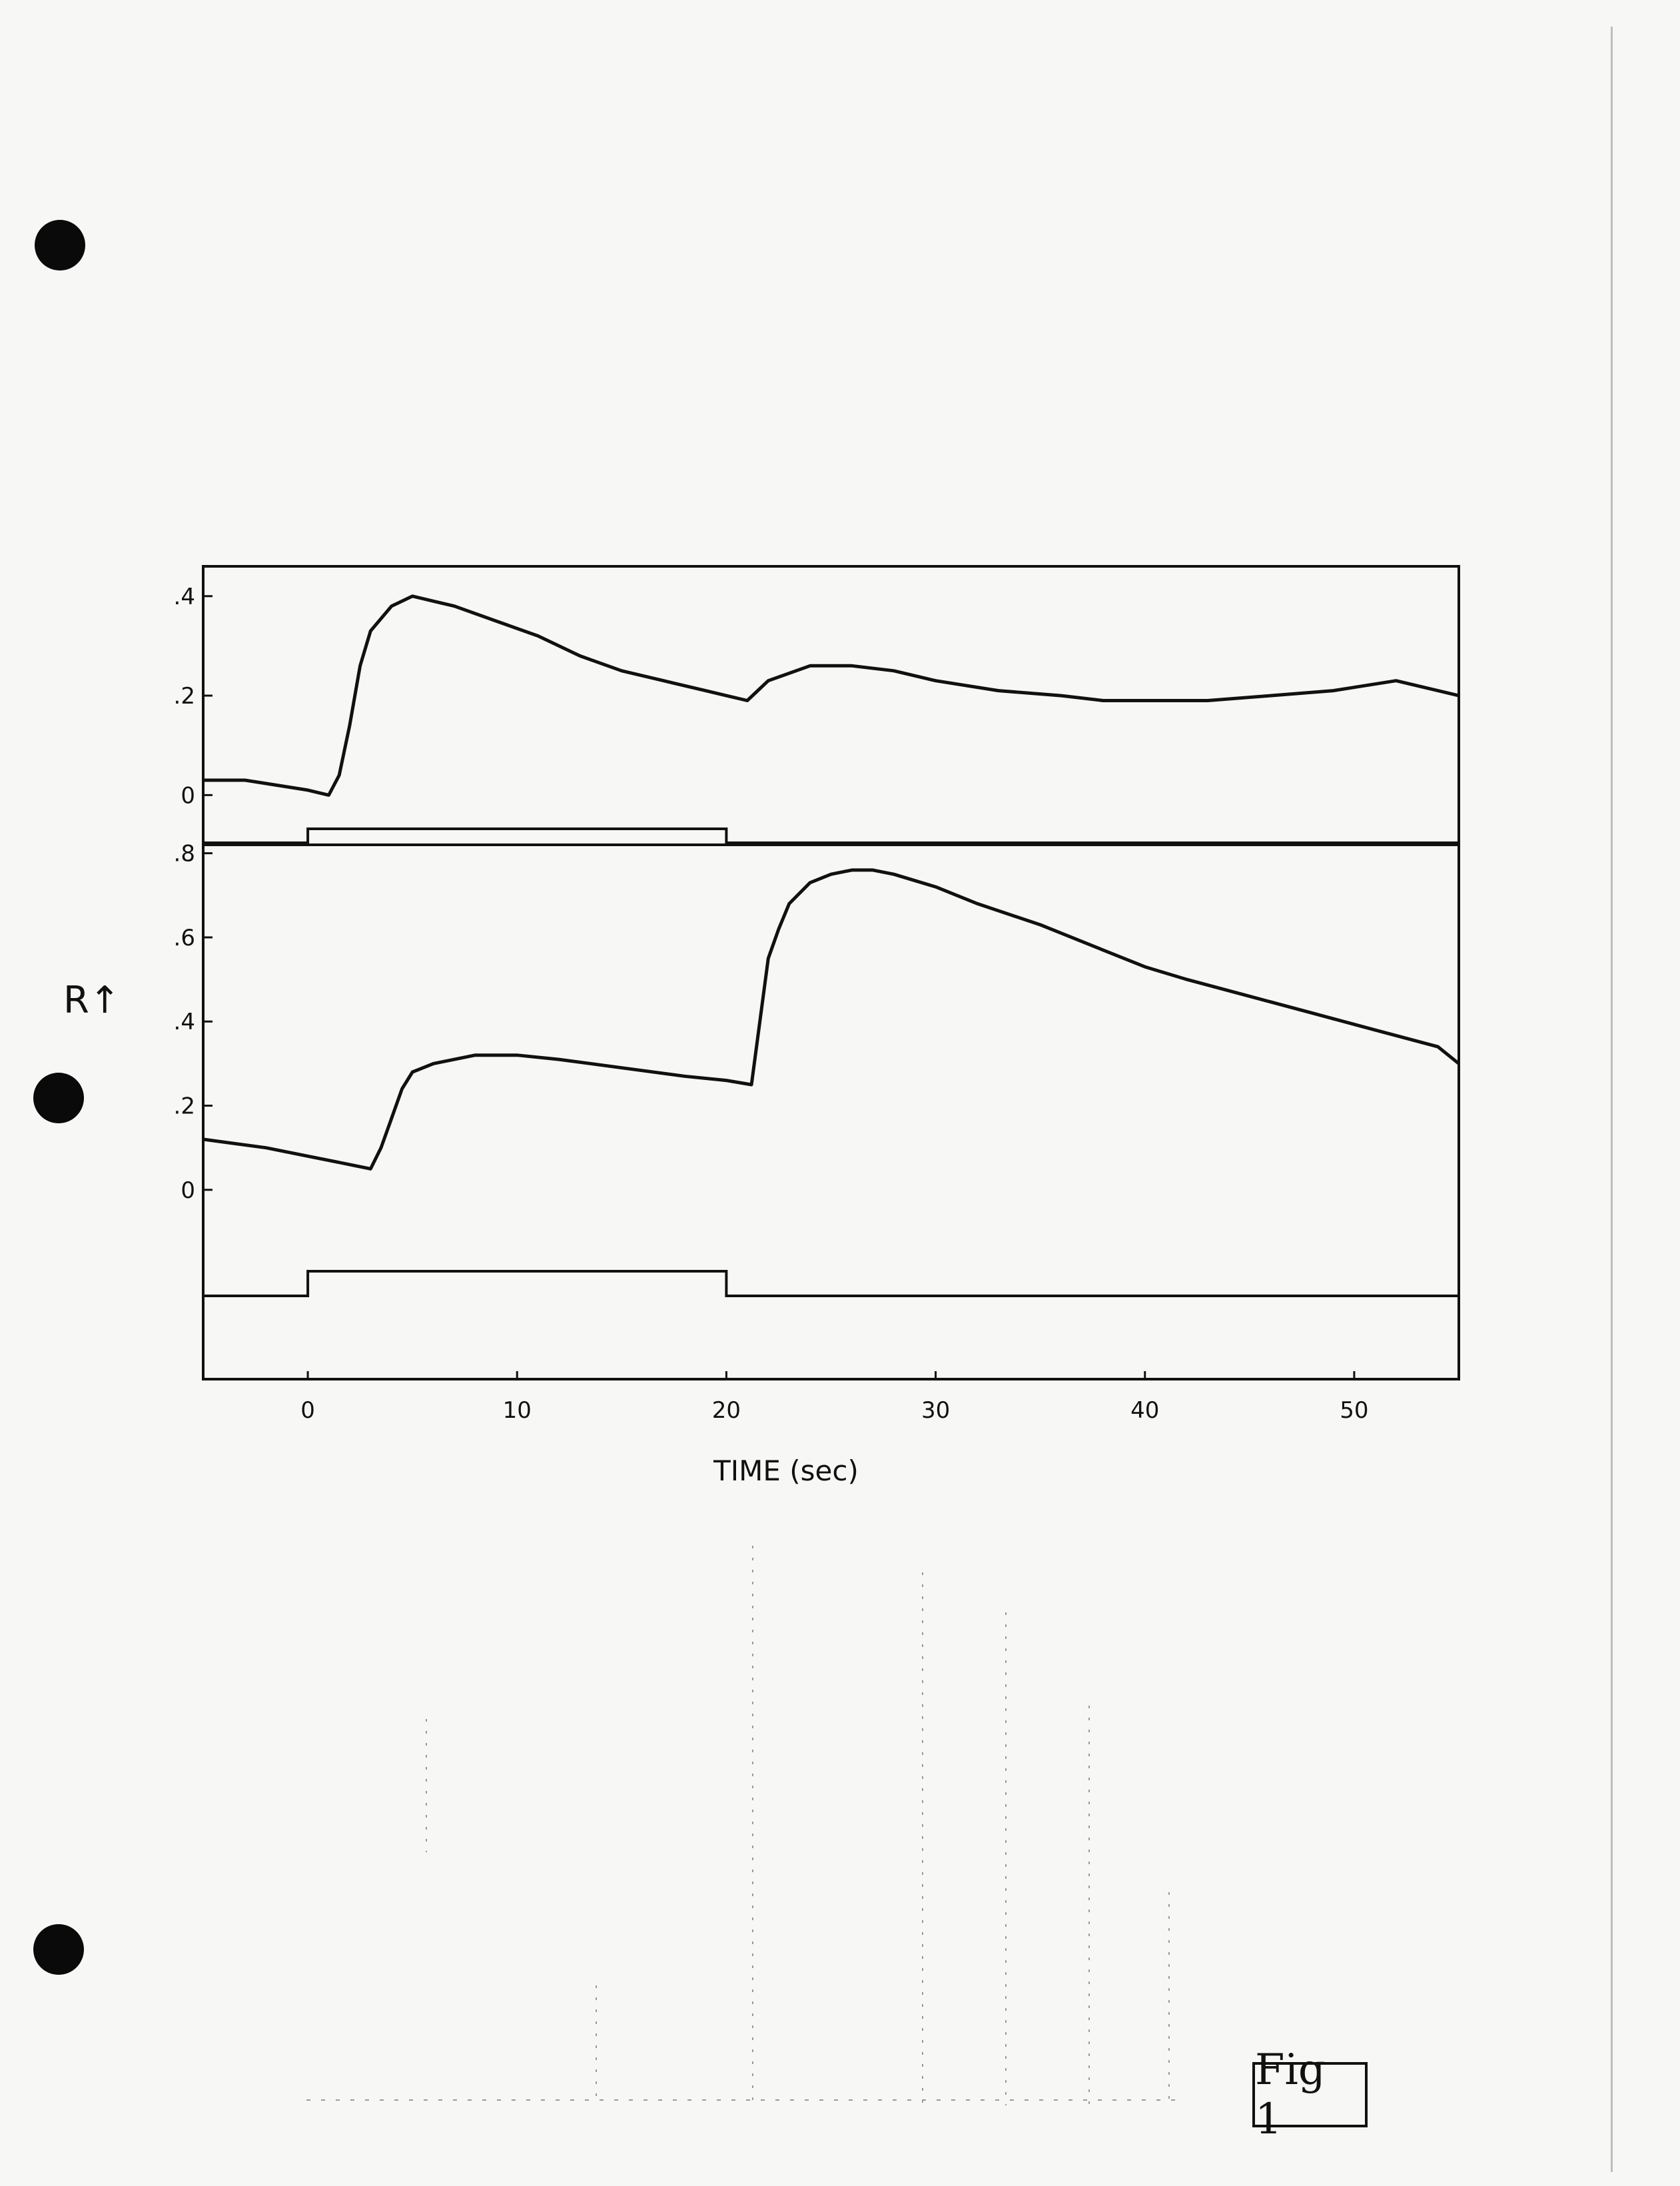 This screenshot has width=1680, height=2186. Describe the element at coordinates (92, 1000) in the screenshot. I see `y-axis-label: R↑` at that location.